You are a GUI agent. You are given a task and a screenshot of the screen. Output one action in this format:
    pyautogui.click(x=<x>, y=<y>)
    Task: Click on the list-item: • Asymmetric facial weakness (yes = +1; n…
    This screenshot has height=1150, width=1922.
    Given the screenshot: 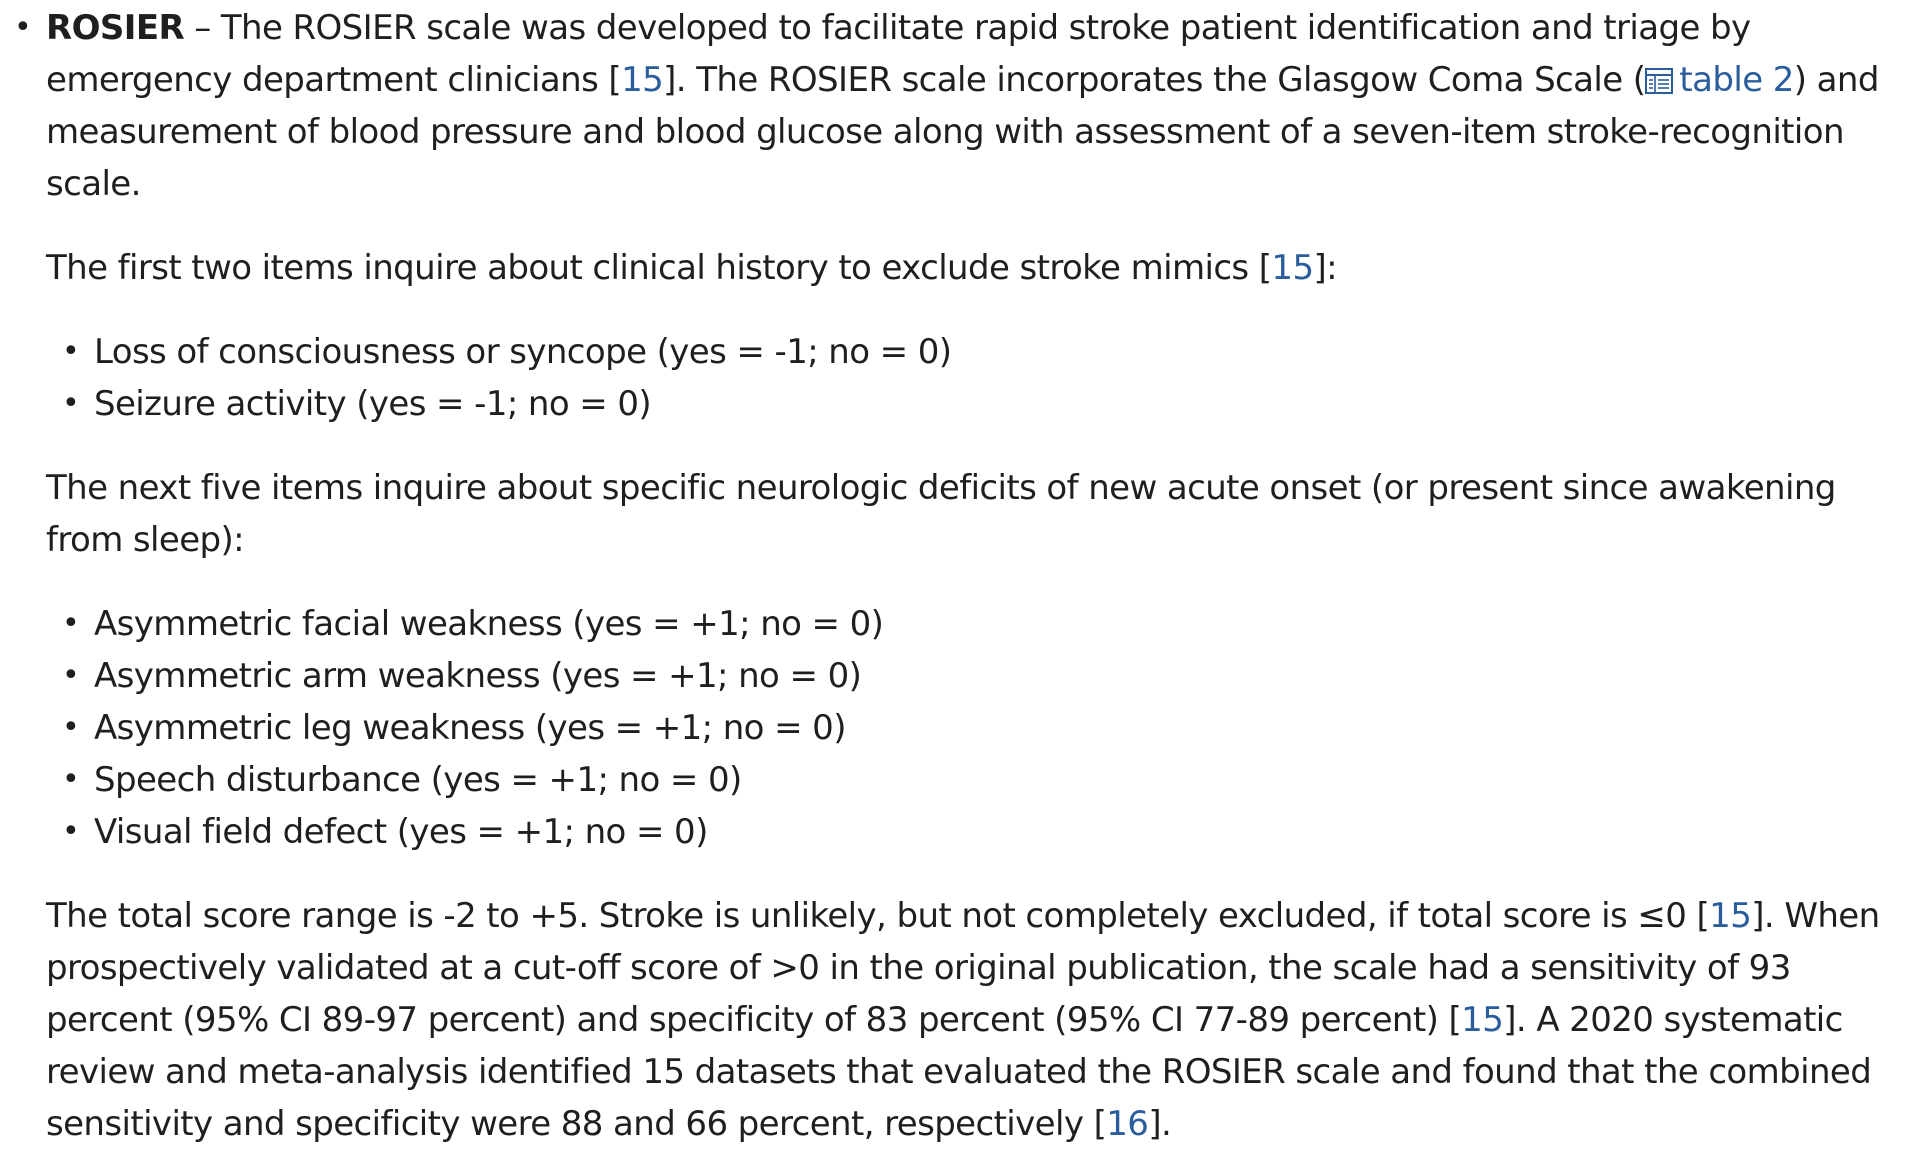 What is the action you would take?
    pyautogui.click(x=979, y=624)
    